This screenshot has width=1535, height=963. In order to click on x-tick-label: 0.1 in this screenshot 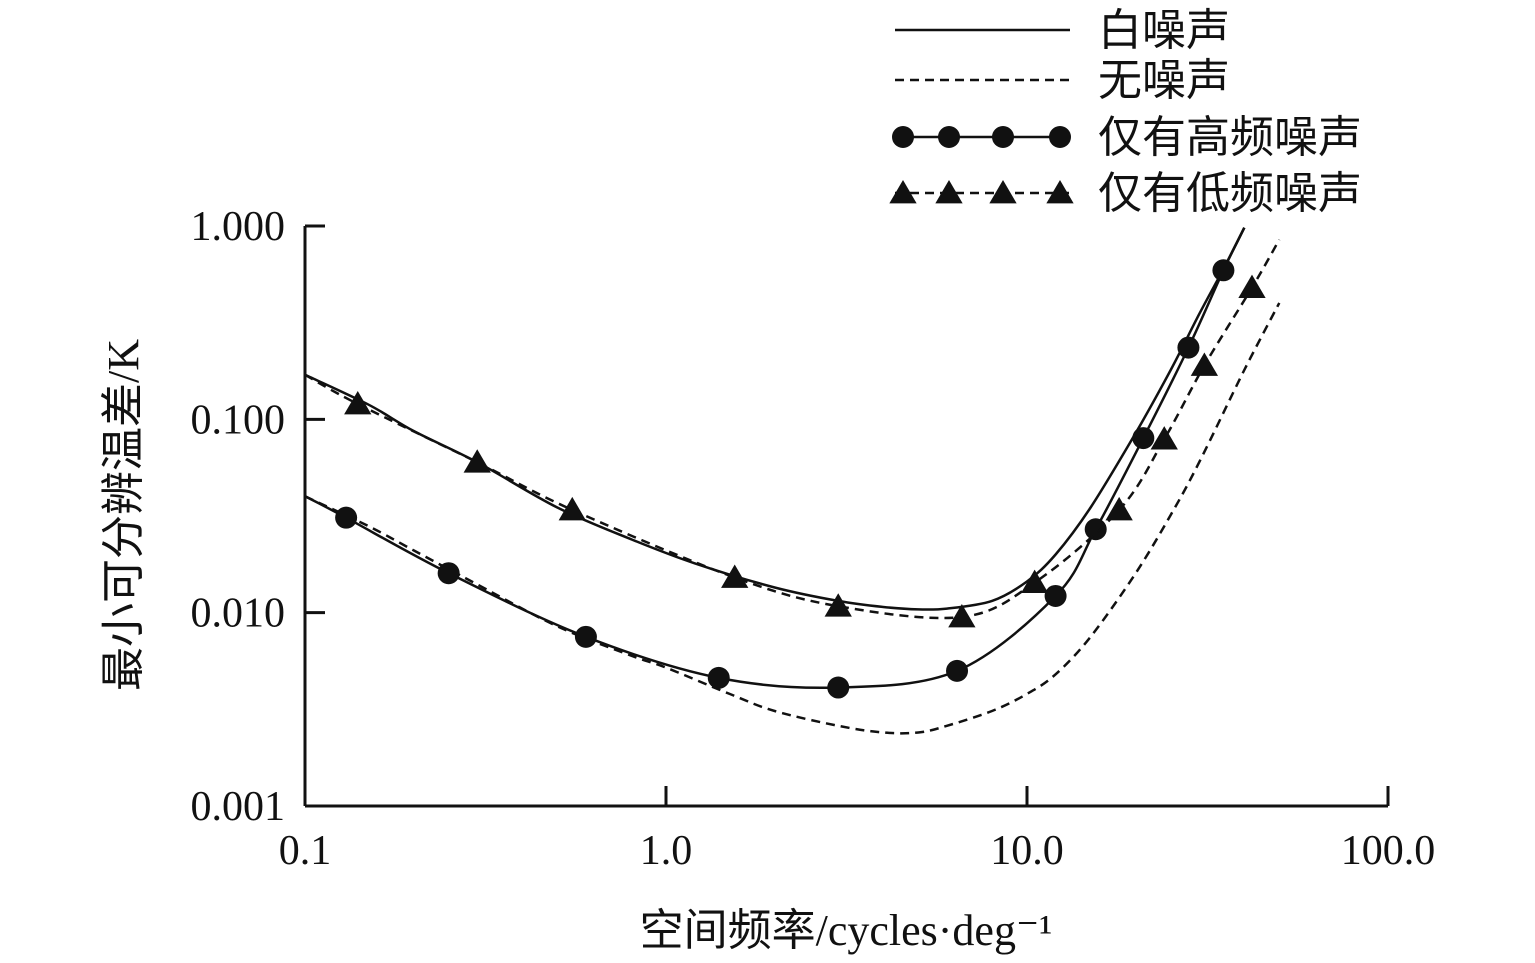, I will do `click(305, 851)`.